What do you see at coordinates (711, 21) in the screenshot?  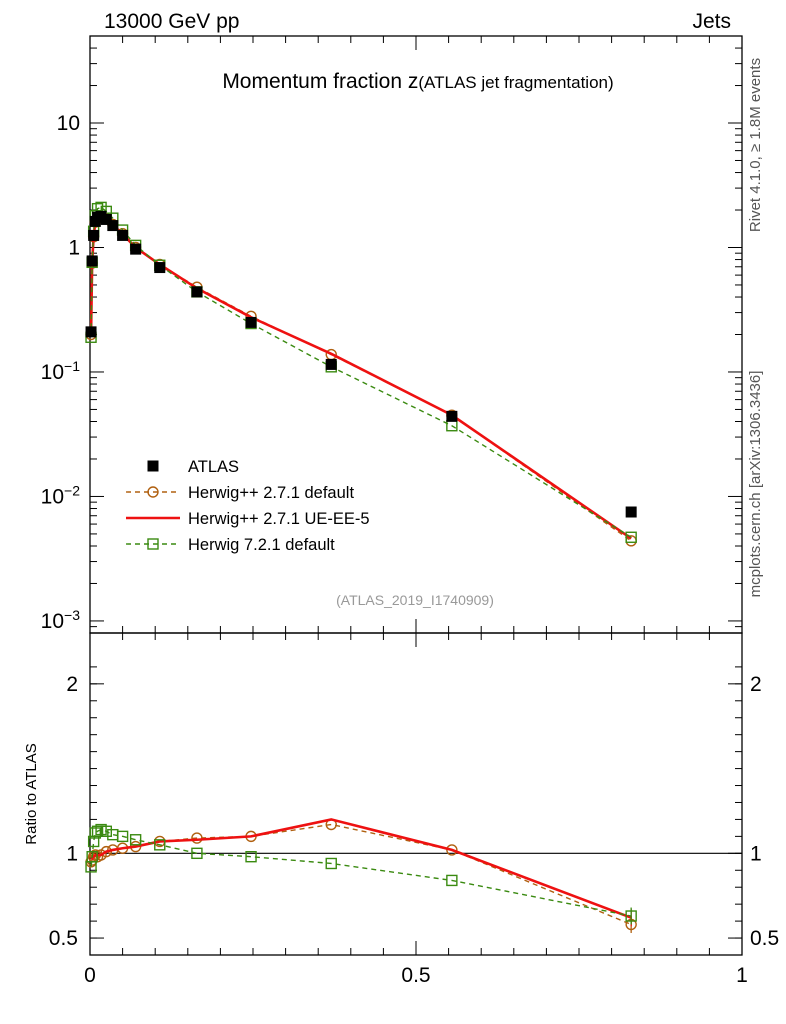 I see `header-right: Jets` at bounding box center [711, 21].